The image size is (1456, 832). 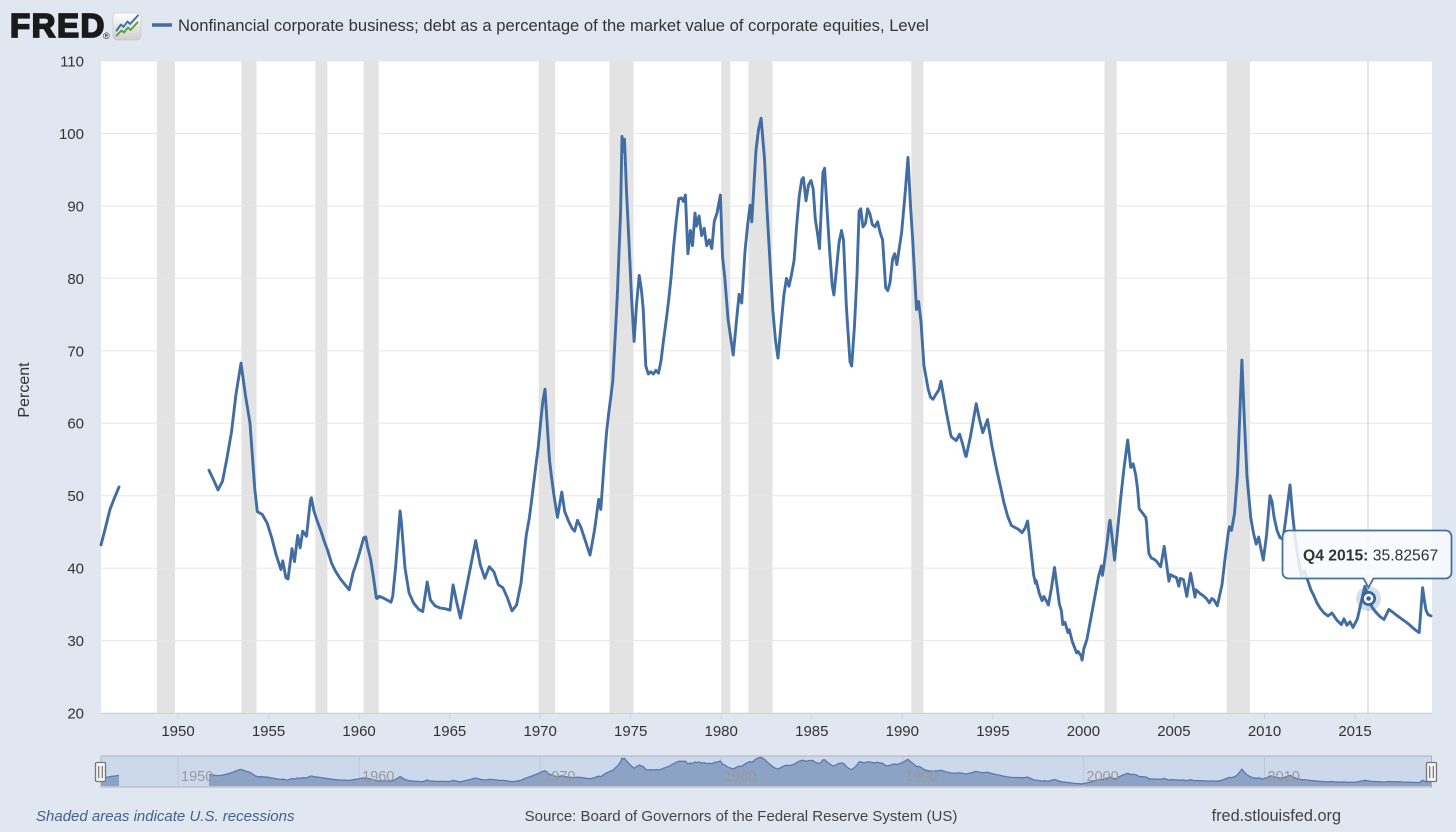 I want to click on svg-text: 70, so click(x=75, y=351).